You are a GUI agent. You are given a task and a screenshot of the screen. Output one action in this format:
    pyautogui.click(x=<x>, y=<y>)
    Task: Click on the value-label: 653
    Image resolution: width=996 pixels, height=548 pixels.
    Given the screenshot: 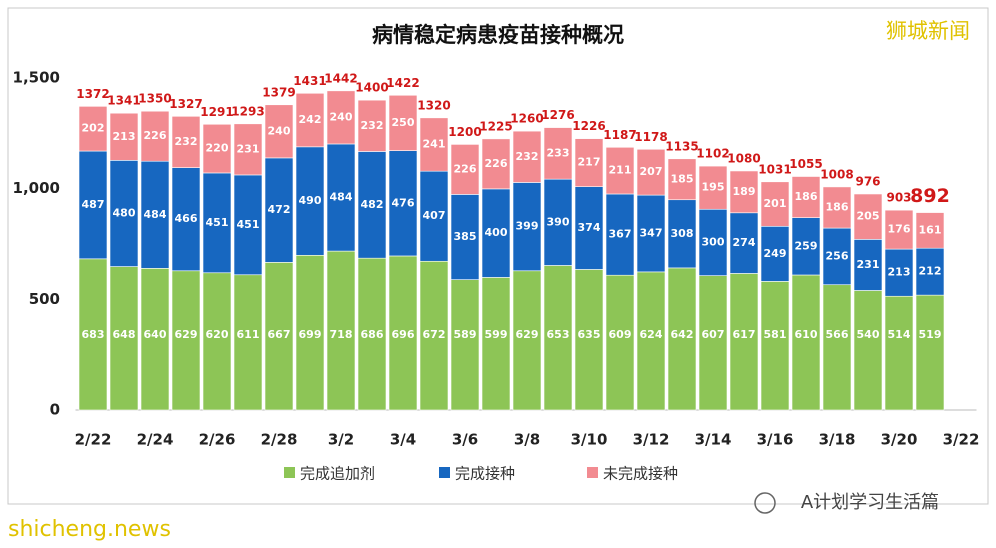 What is the action you would take?
    pyautogui.click(x=558, y=334)
    